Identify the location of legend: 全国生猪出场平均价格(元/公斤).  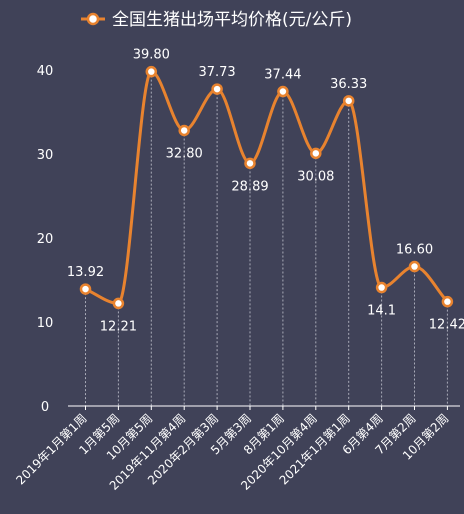
(216, 20).